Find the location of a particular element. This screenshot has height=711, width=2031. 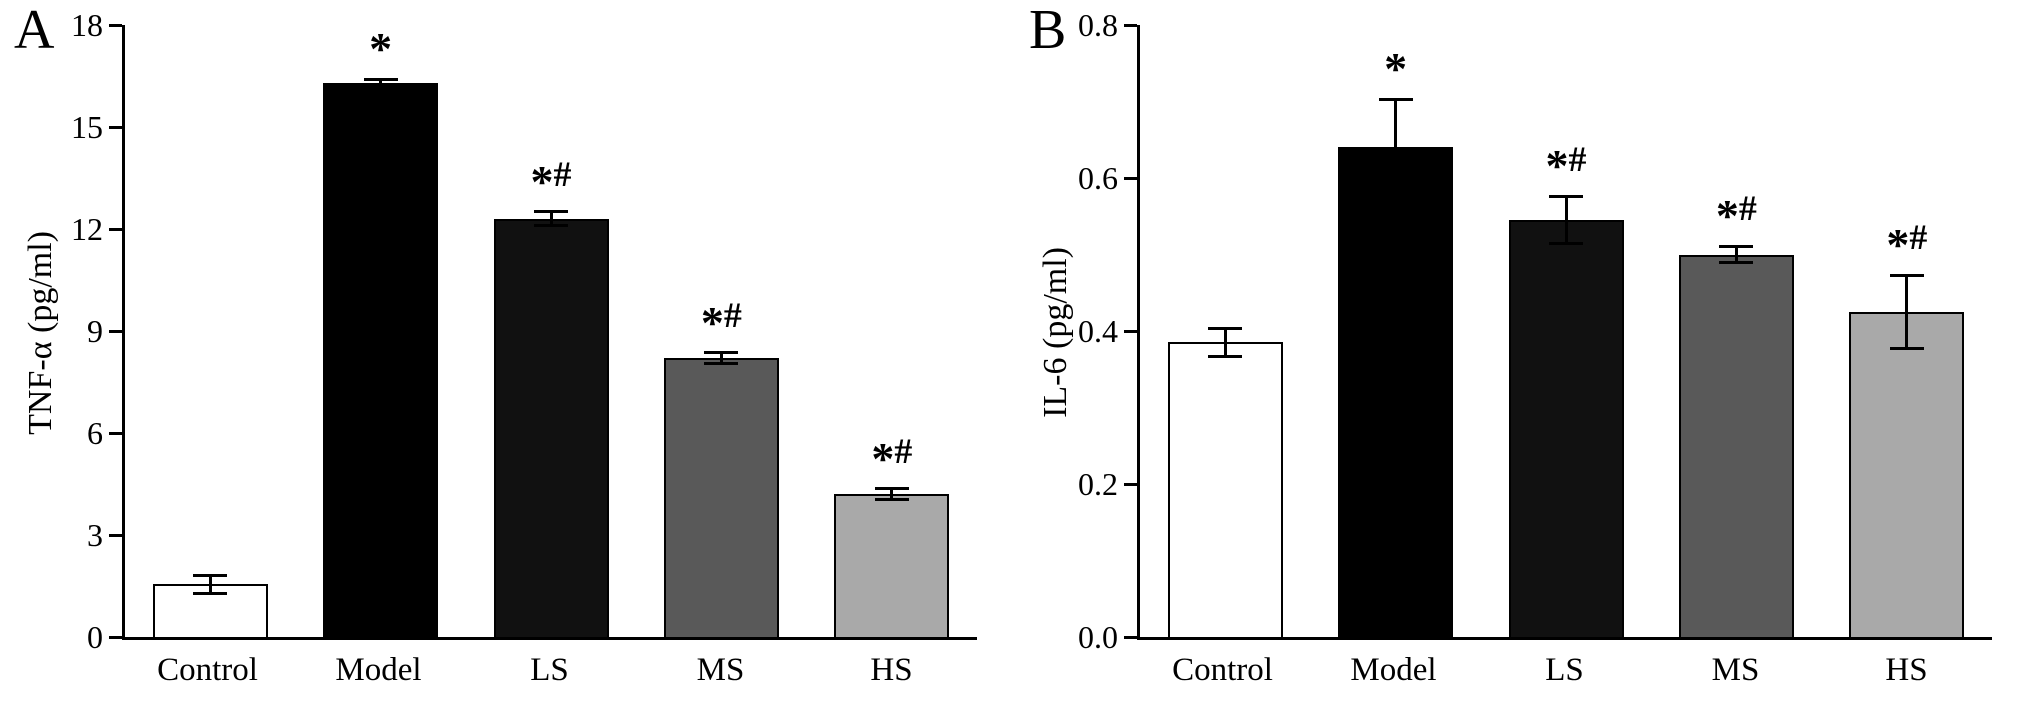

y-axis-tick-label: 0.6 is located at coordinates (1098, 178).